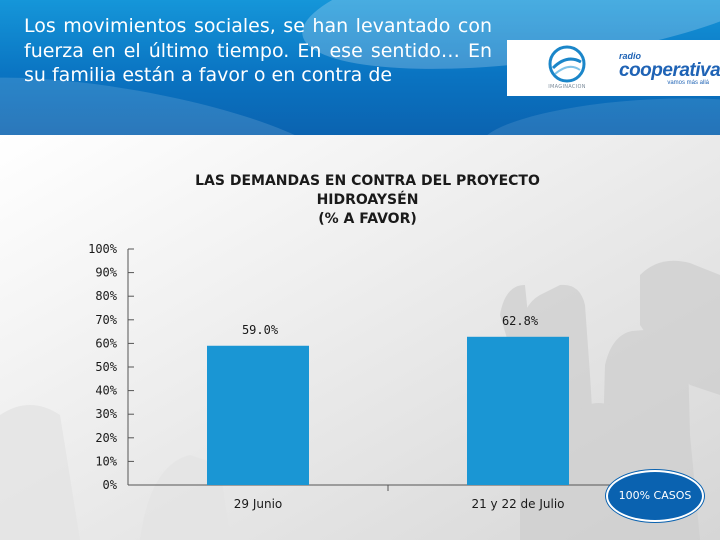 The image size is (720, 540). What do you see at coordinates (567, 64) in the screenshot?
I see `imaginacion-globe-icon` at bounding box center [567, 64].